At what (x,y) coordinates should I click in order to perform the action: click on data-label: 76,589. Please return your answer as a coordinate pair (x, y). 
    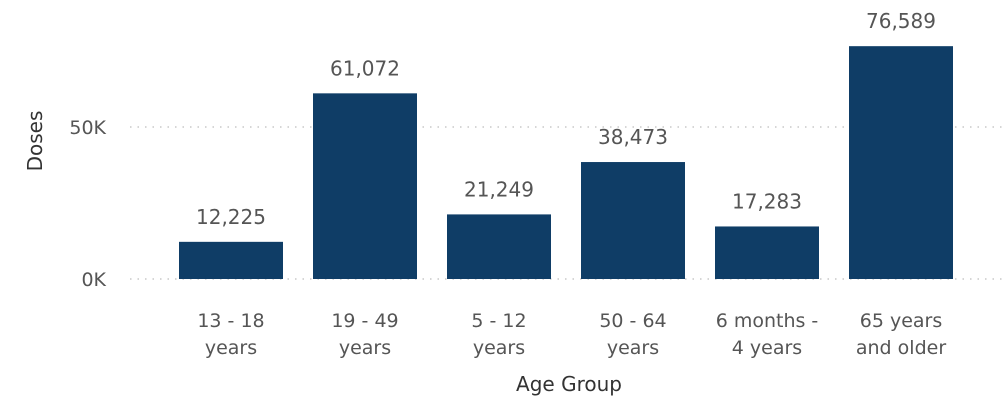
    Looking at the image, I should click on (901, 21).